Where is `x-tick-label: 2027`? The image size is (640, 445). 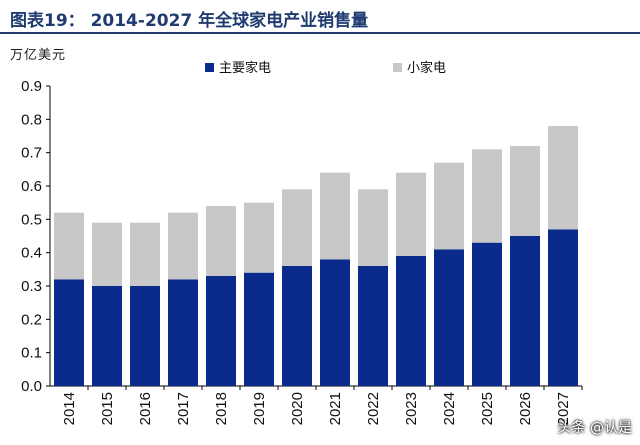 x-tick-label: 2027 is located at coordinates (563, 408).